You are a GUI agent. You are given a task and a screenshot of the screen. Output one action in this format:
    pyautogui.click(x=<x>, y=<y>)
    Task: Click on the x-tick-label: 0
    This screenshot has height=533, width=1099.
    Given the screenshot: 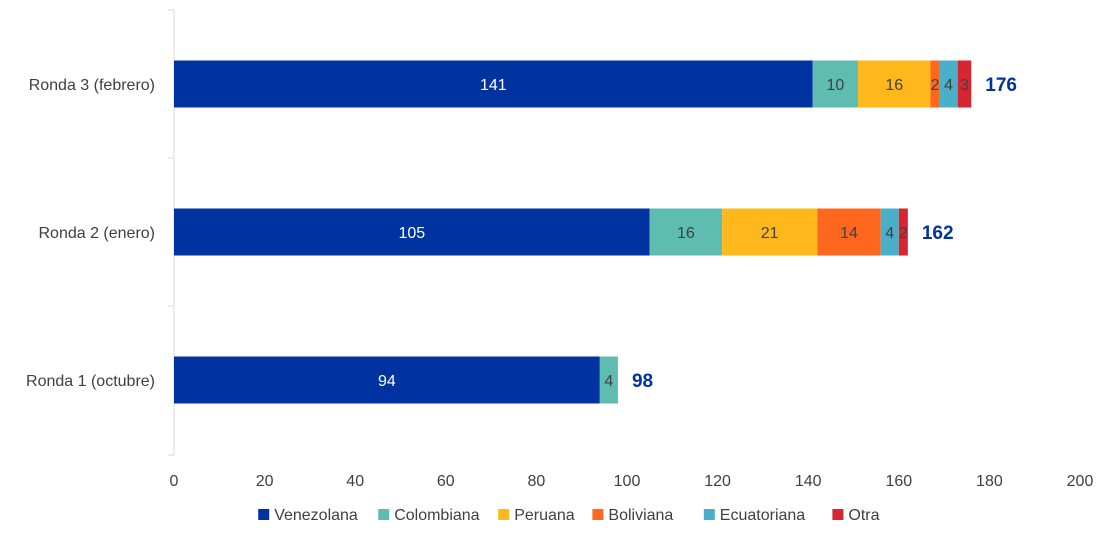 What is the action you would take?
    pyautogui.click(x=174, y=481)
    